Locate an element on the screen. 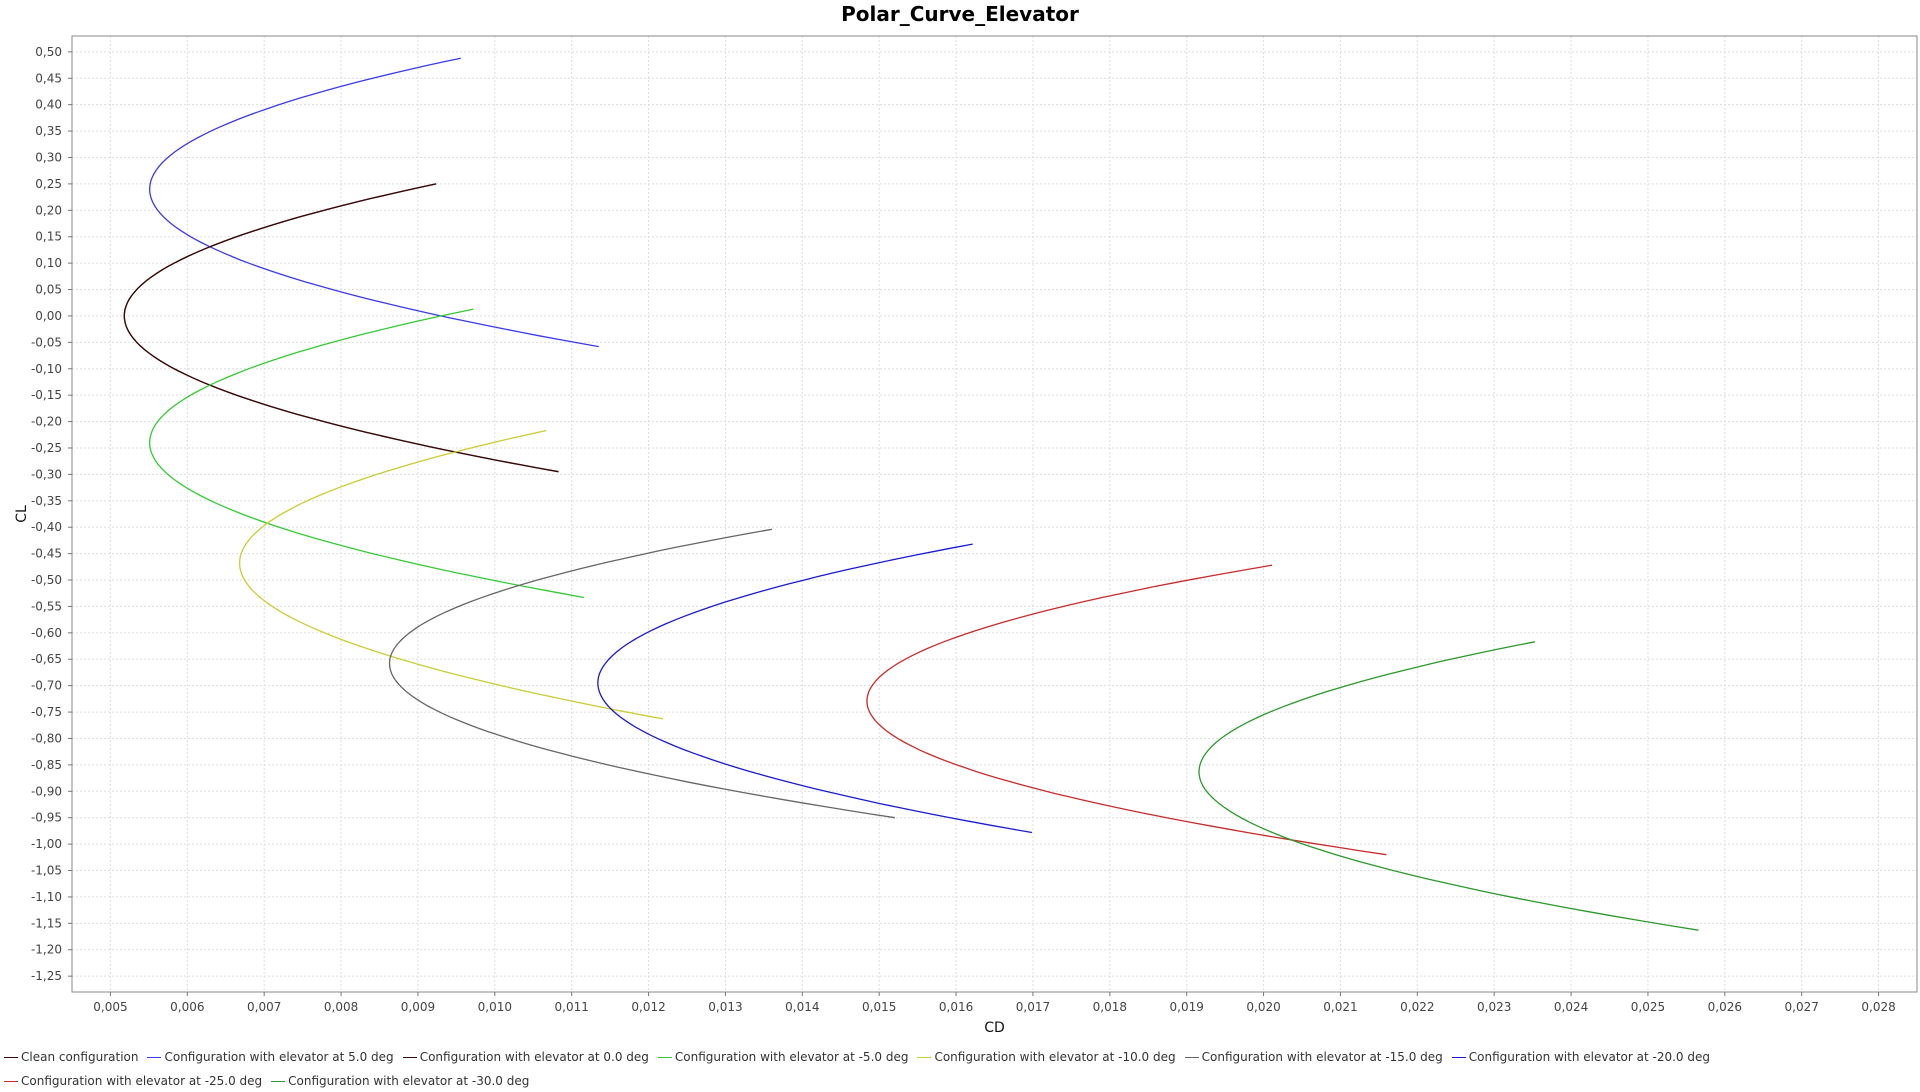 This screenshot has width=1920, height=1092. legend-item: Configuration with elevator at 0.0 deg is located at coordinates (525, 1057).